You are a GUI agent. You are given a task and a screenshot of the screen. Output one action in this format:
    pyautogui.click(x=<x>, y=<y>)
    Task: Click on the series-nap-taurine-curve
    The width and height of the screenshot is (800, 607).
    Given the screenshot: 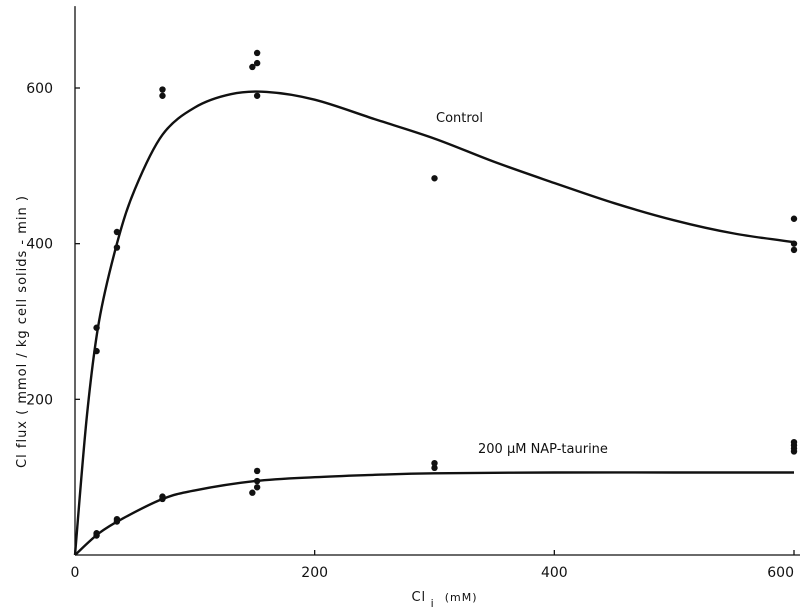 What is the action you would take?
    pyautogui.click(x=434, y=513)
    